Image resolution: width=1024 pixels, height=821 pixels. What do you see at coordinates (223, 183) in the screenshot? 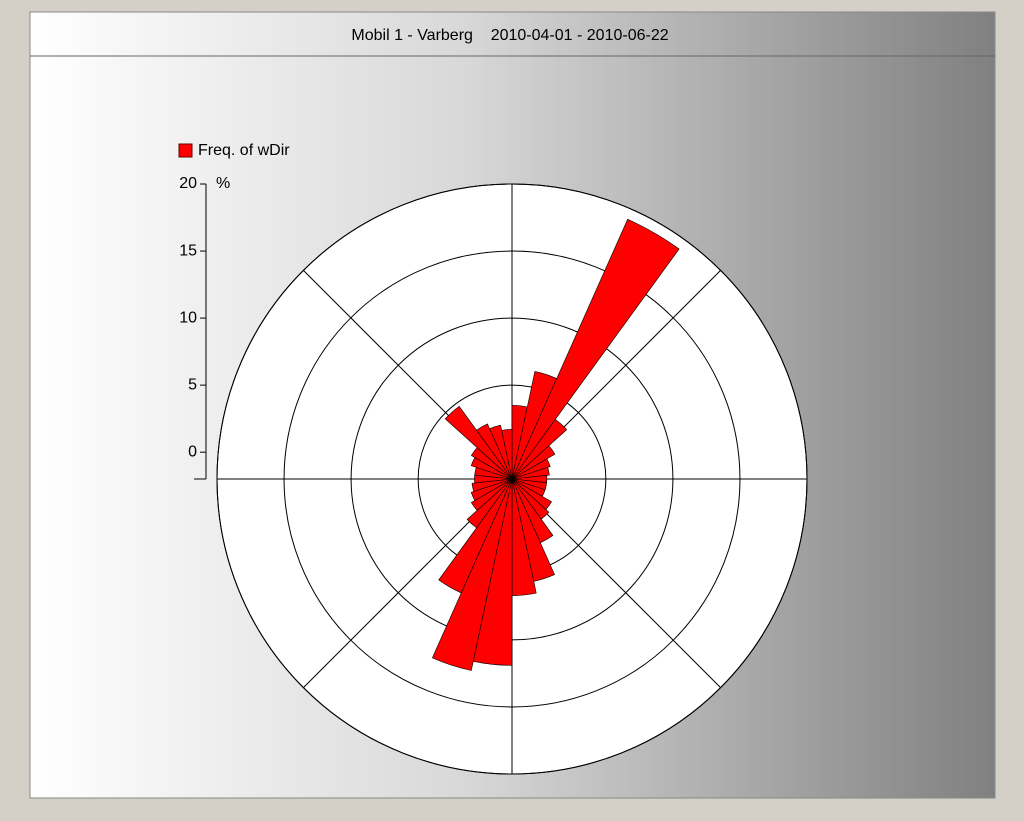
I see `y-unit: %` at bounding box center [223, 183].